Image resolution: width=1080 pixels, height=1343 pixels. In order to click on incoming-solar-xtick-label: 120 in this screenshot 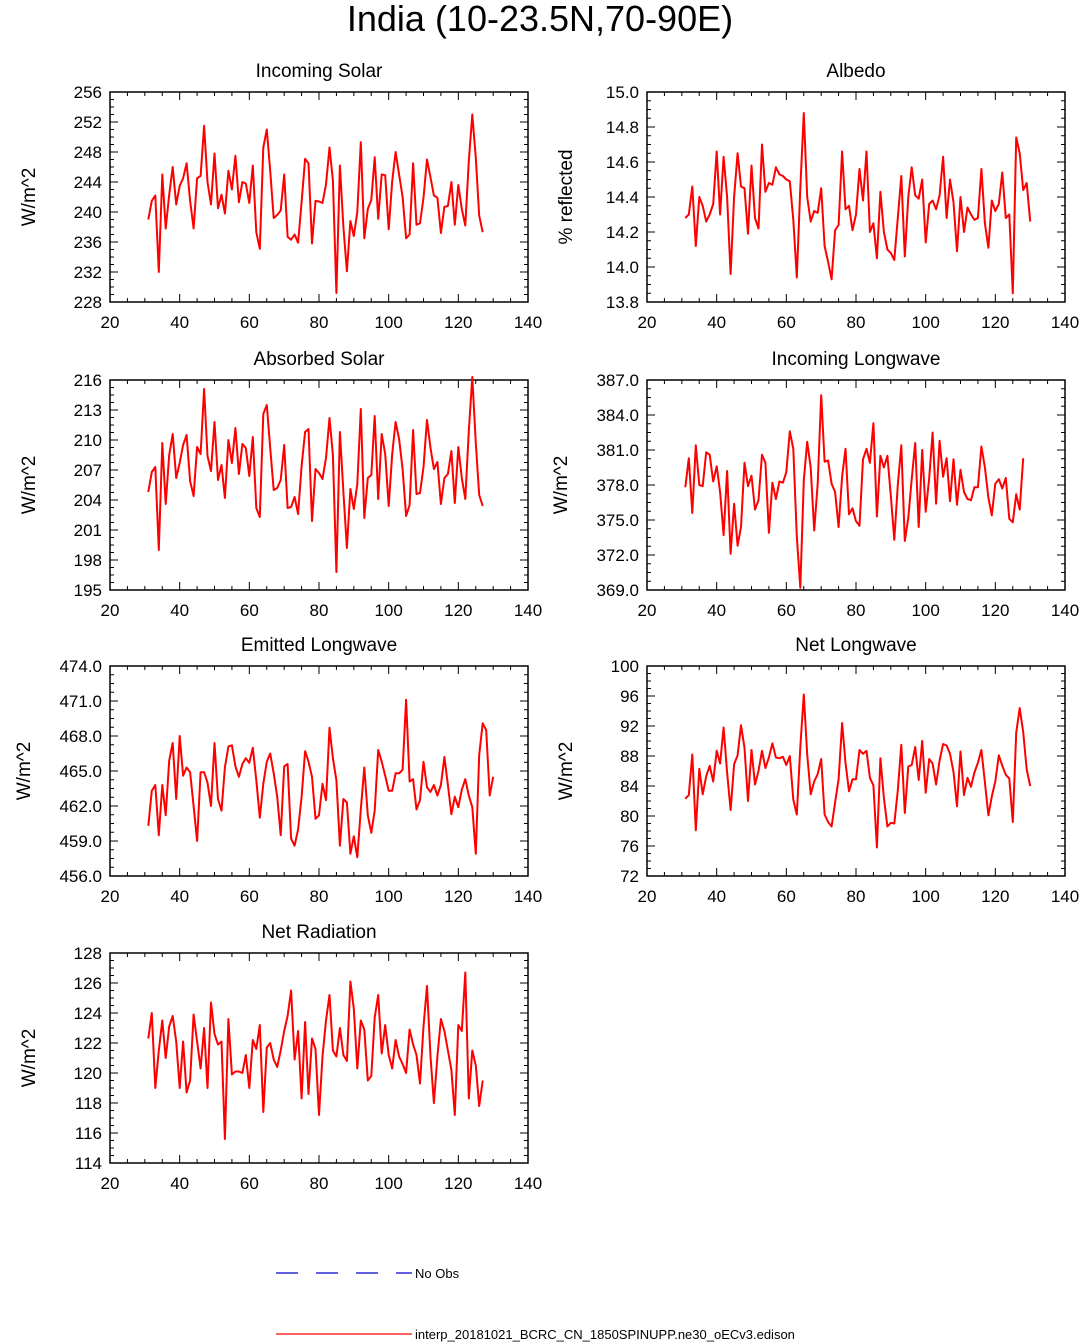, I will do `click(458, 322)`.